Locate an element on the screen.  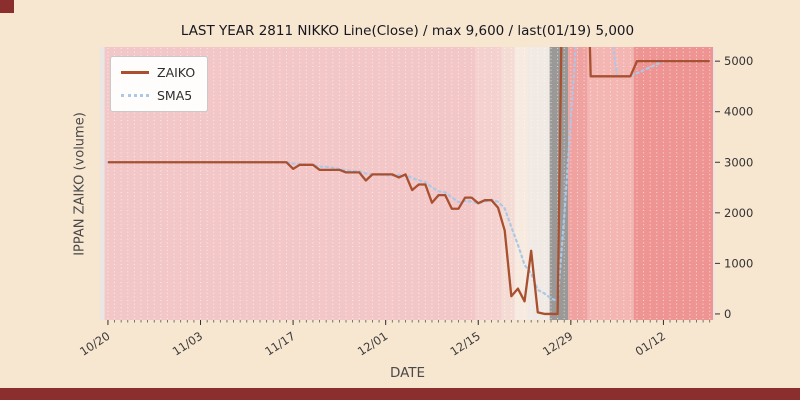
legend: ZAIKO SMA5 is located at coordinates (159, 84).